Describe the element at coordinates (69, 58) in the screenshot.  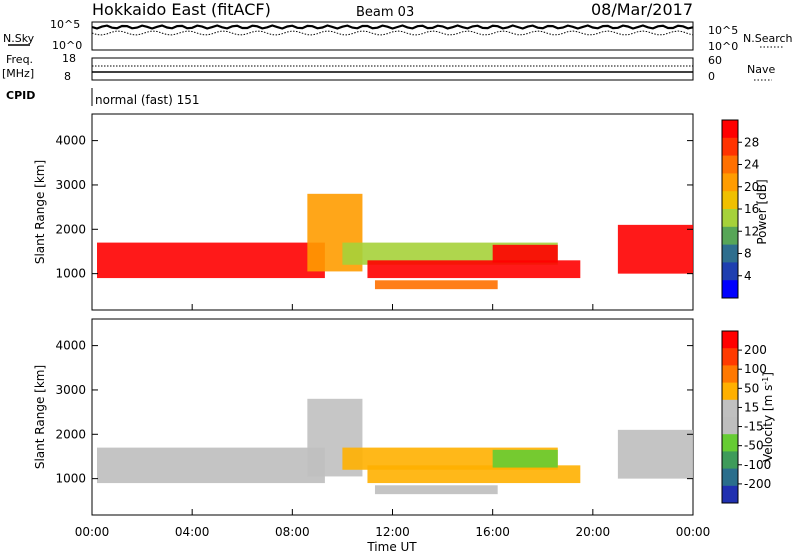
I see `freq-left-tick-top: 18` at that location.